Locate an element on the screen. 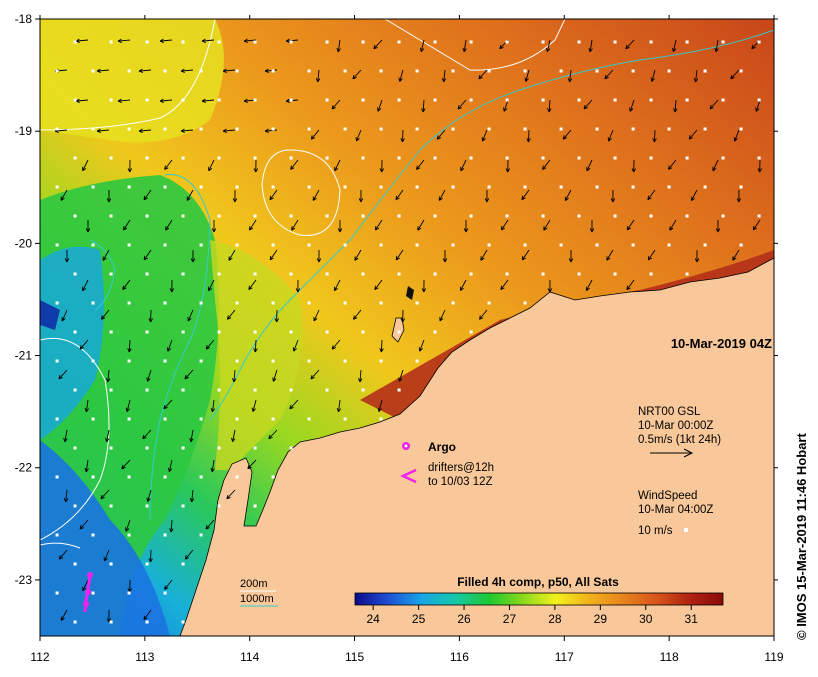 The width and height of the screenshot is (818, 677). current-legend-title: NRT00 GSL is located at coordinates (669, 412).